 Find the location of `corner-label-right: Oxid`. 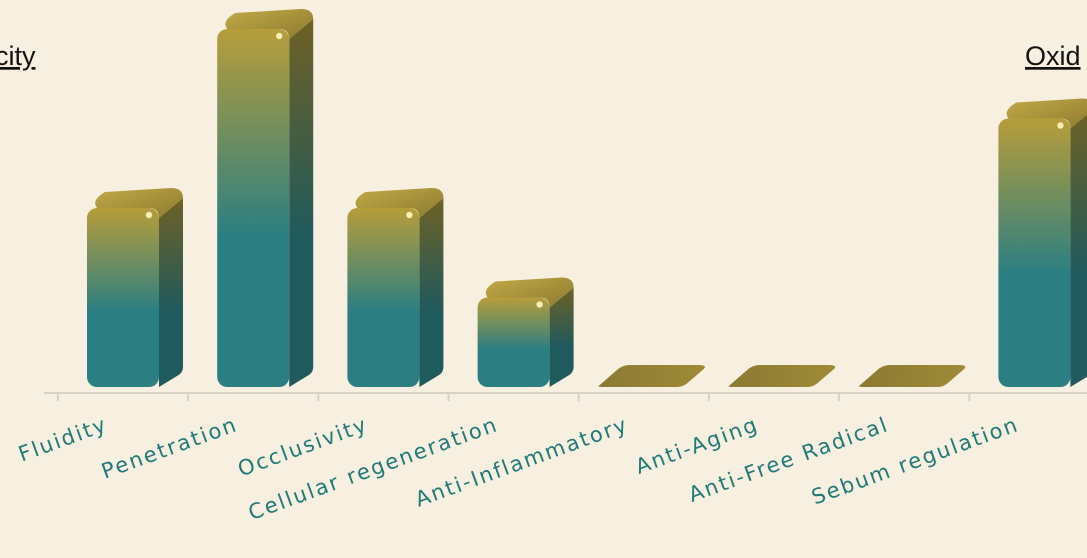

corner-label-right: Oxid is located at coordinates (1053, 56).